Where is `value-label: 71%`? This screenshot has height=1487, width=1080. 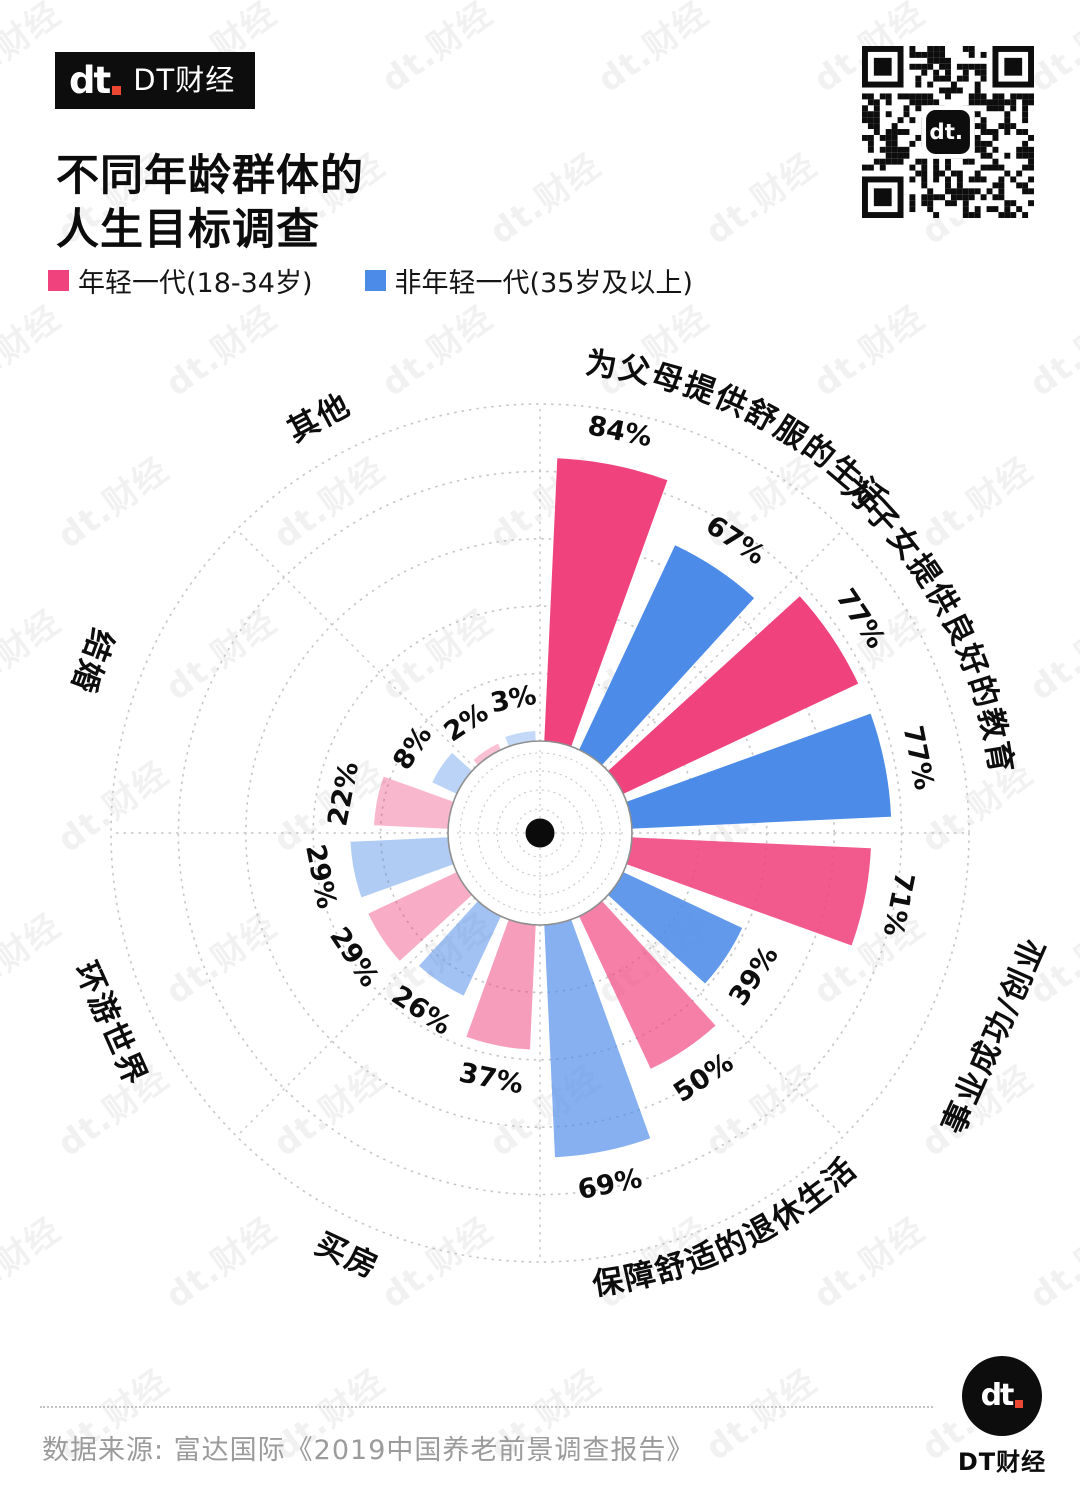 value-label: 71% is located at coordinates (898, 904).